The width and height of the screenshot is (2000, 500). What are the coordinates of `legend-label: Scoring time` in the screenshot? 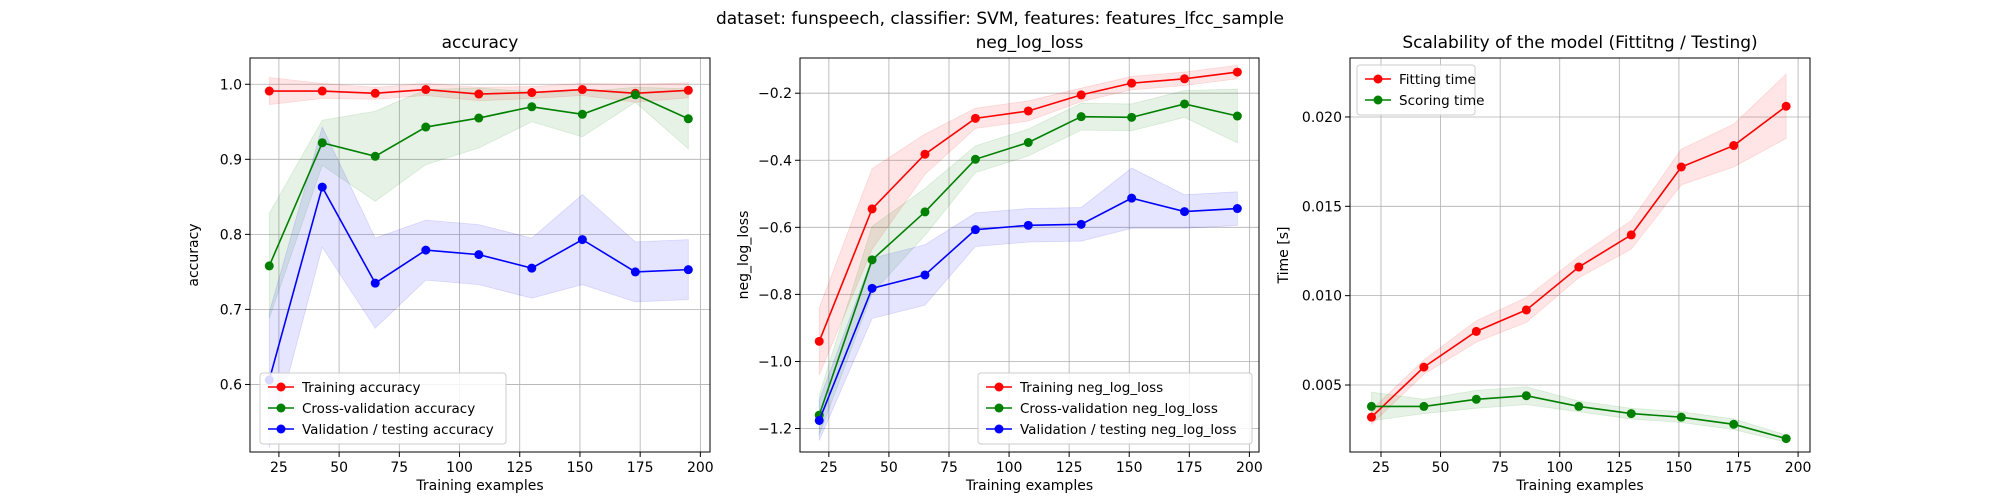 It's located at (1441, 101).